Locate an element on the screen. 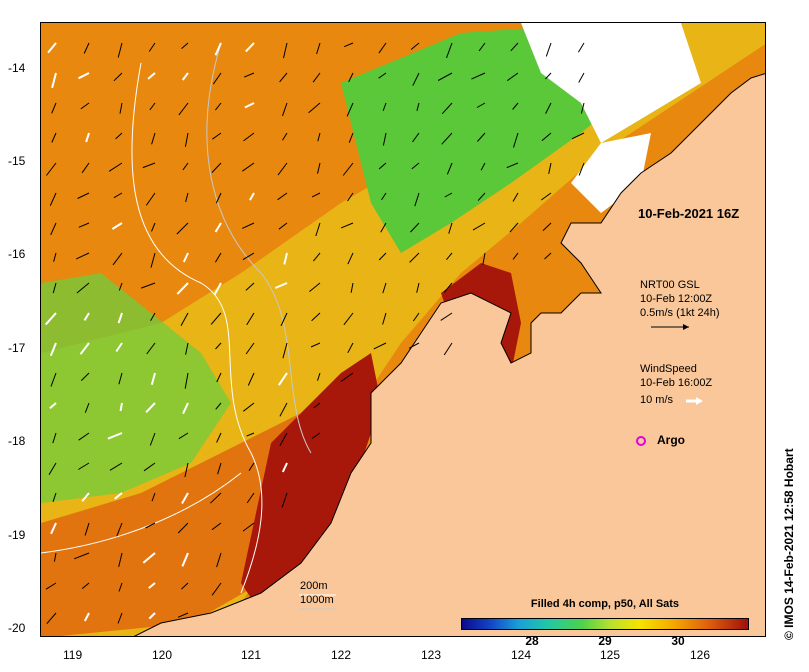 The image size is (809, 672). lon-label: 120 is located at coordinates (162, 655).